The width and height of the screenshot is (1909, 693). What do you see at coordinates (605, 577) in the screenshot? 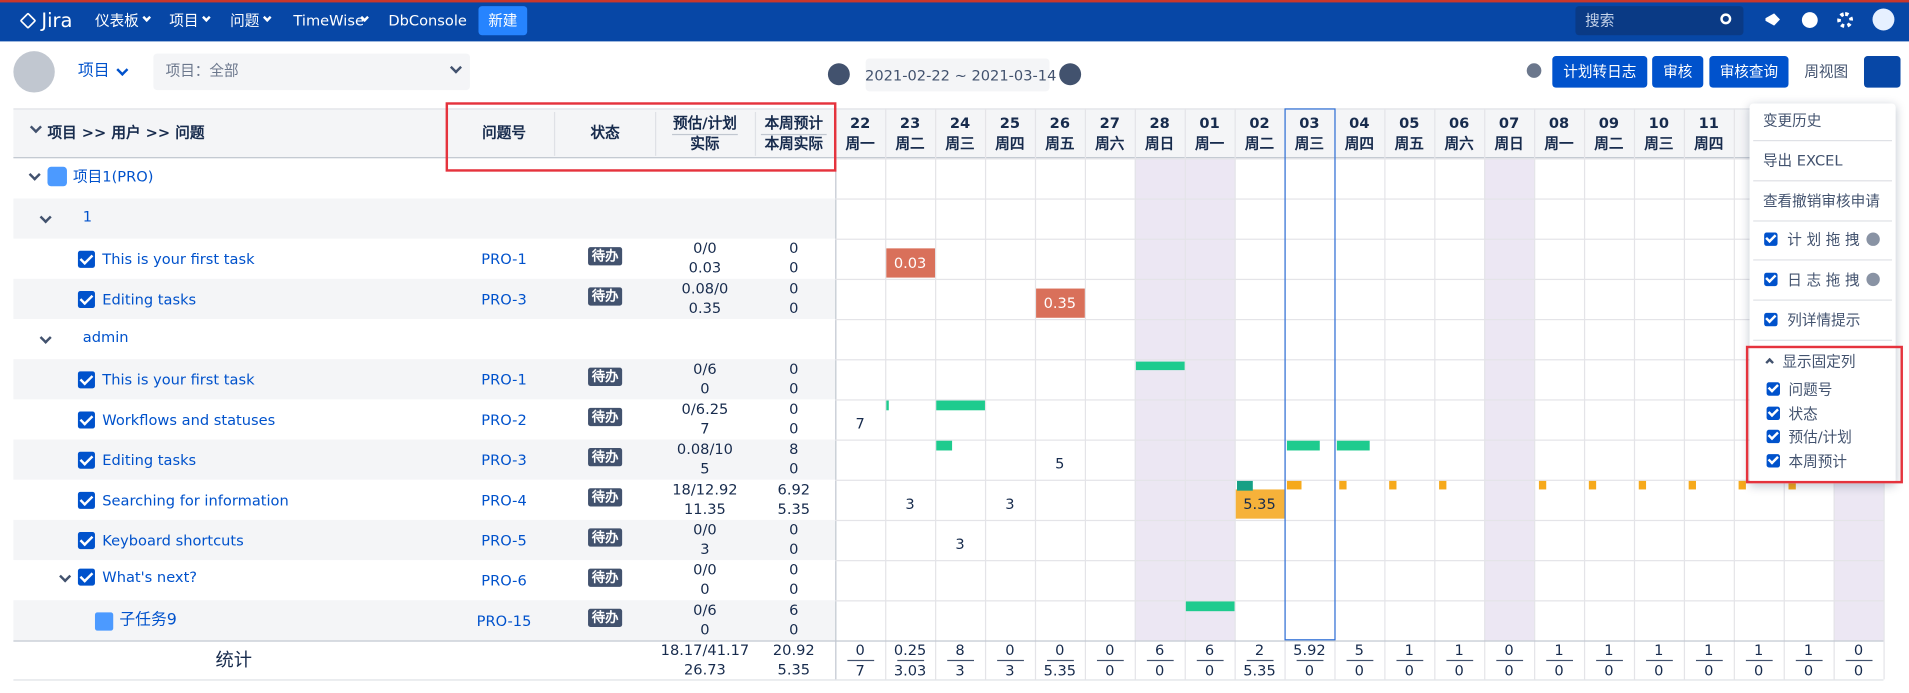
I see `status-badge: 待办` at bounding box center [605, 577].